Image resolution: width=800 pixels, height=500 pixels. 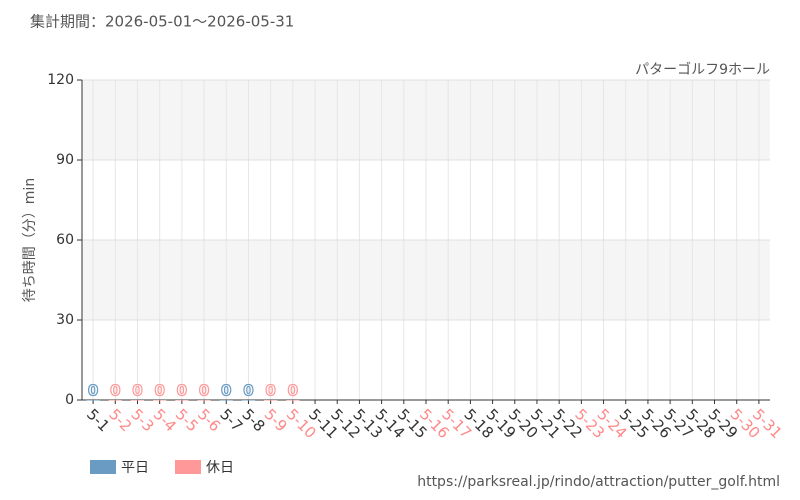 I want to click on y-tick-label: 0, so click(x=69, y=400).